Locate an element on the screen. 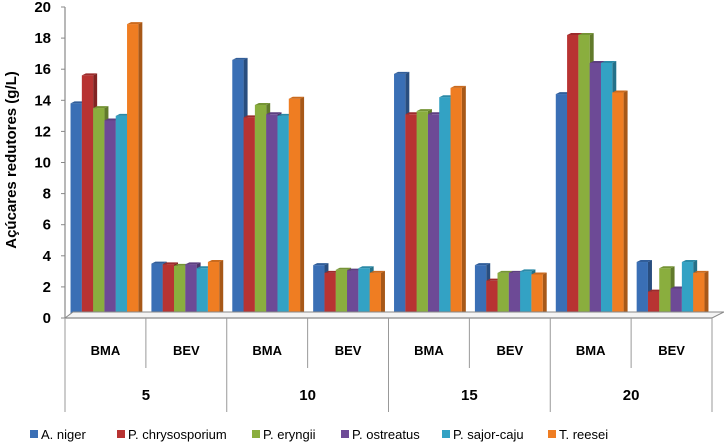 This screenshot has width=724, height=446. y-tick-label: 14 is located at coordinates (42, 100).